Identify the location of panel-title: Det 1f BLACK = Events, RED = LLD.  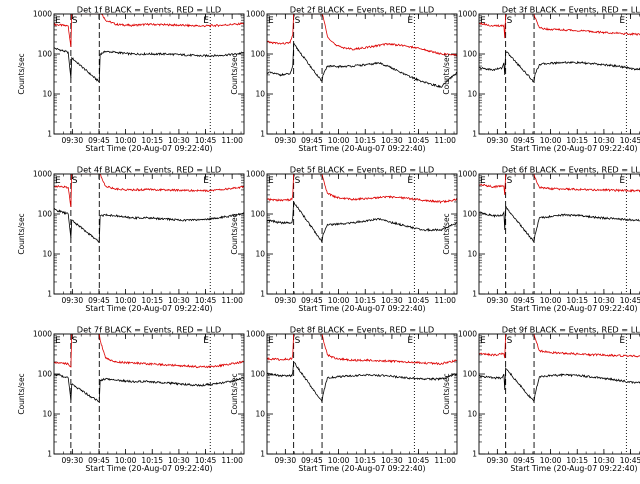
(149, 10).